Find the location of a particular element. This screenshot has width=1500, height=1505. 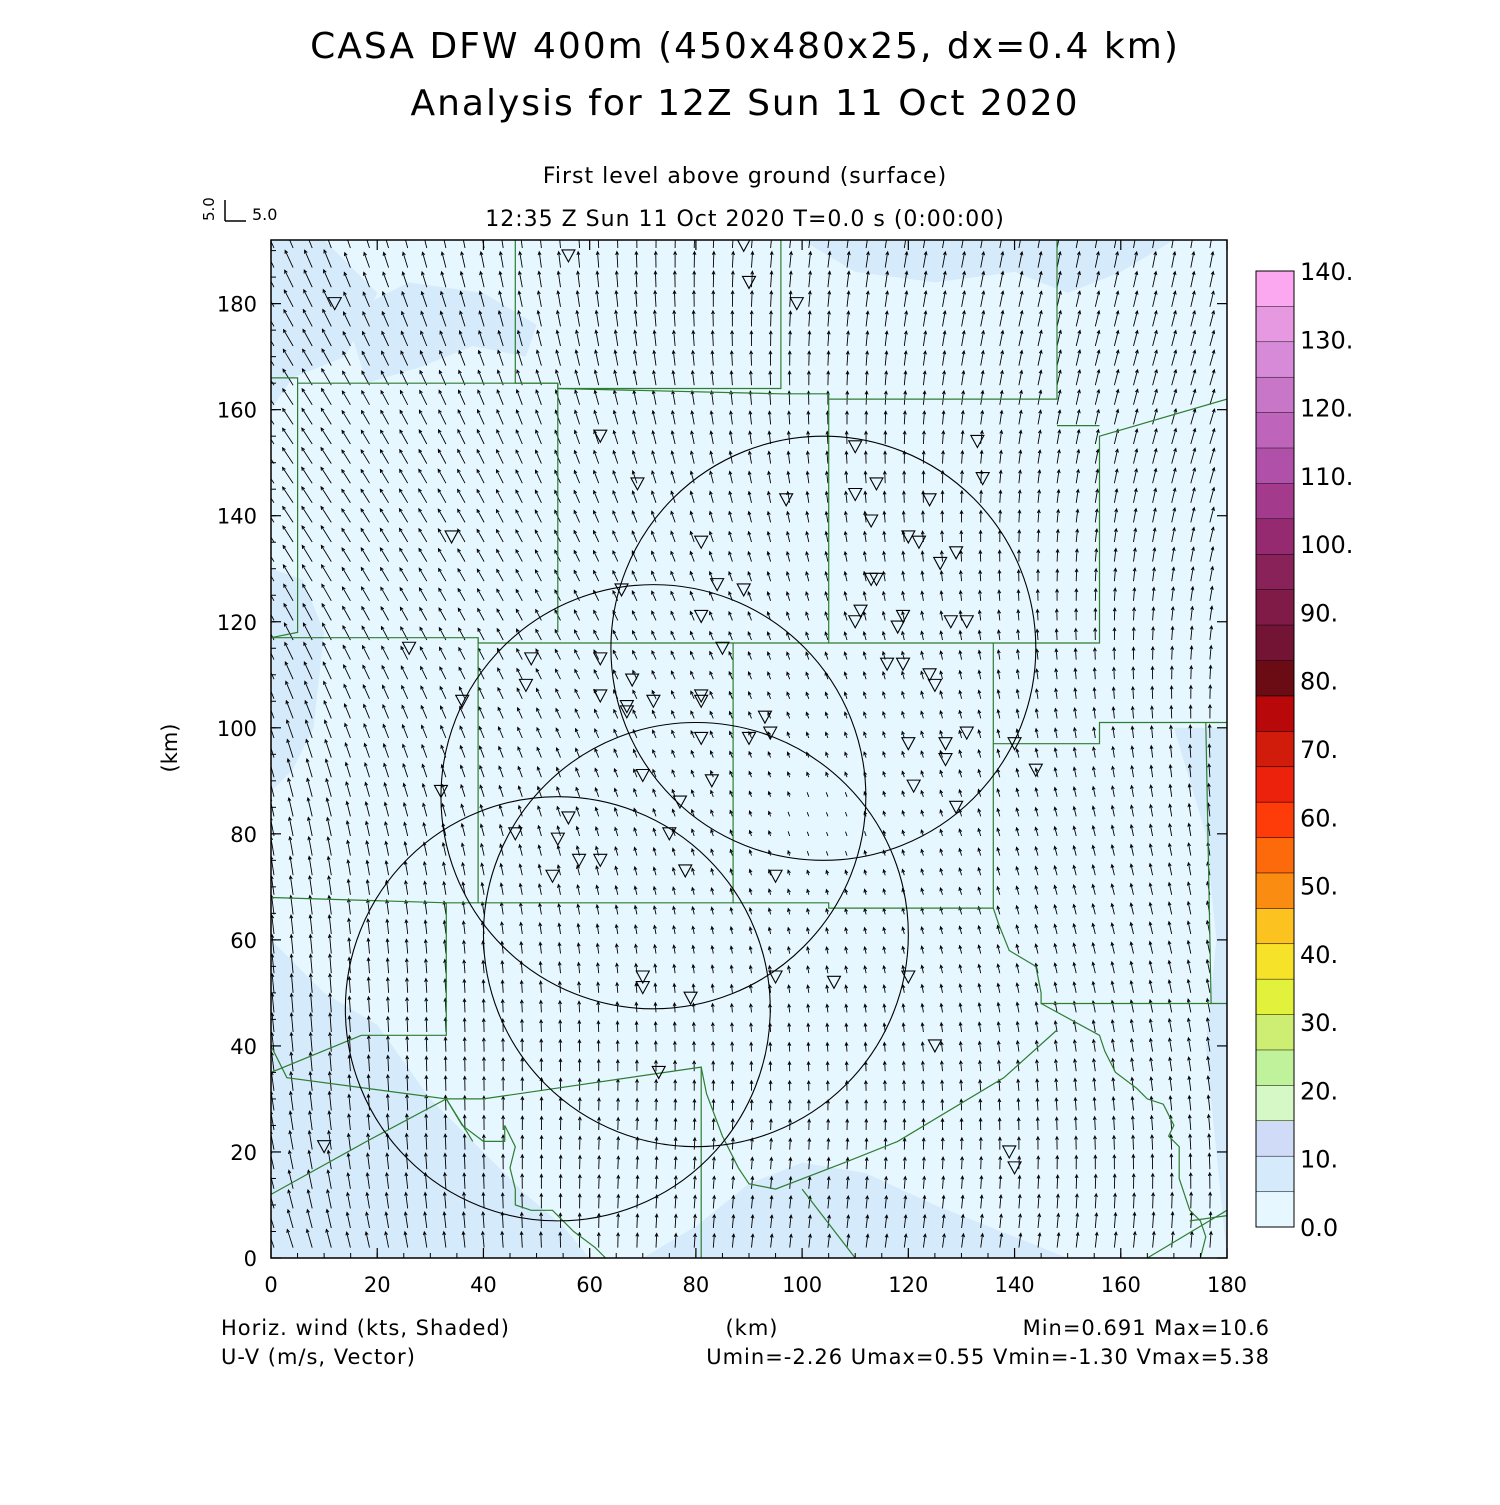

footer-vector-label: U-V (m/s, Vector) is located at coordinates (318, 1357).